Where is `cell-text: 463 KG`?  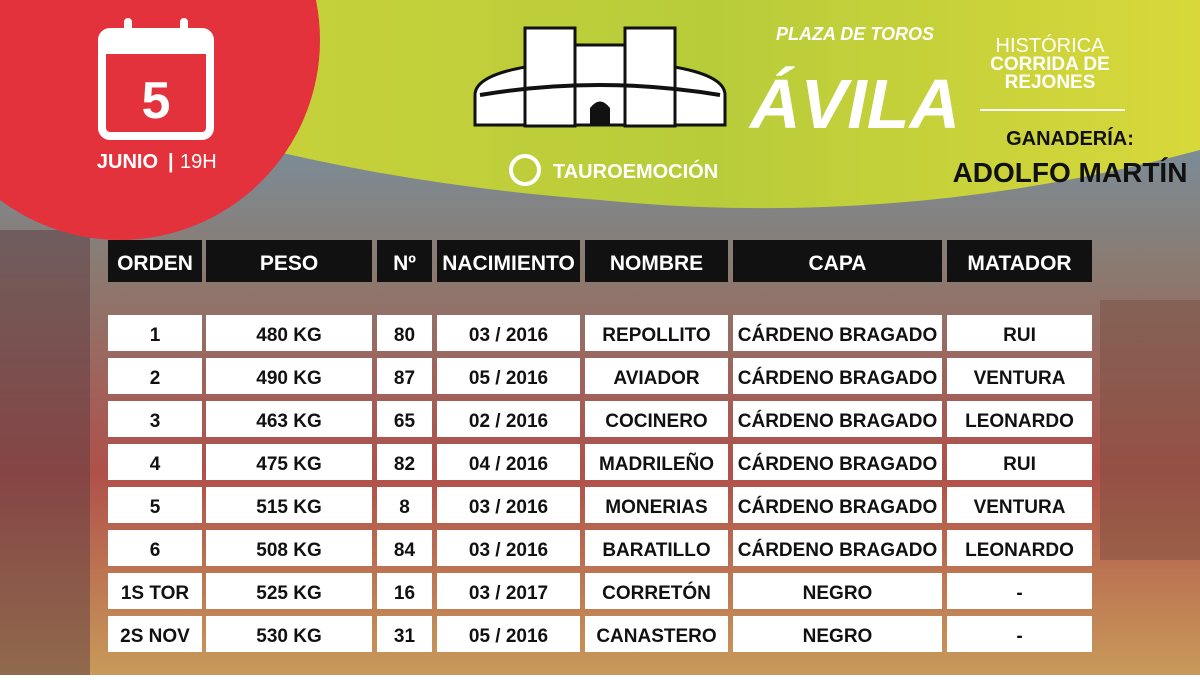
cell-text: 463 KG is located at coordinates (288, 421).